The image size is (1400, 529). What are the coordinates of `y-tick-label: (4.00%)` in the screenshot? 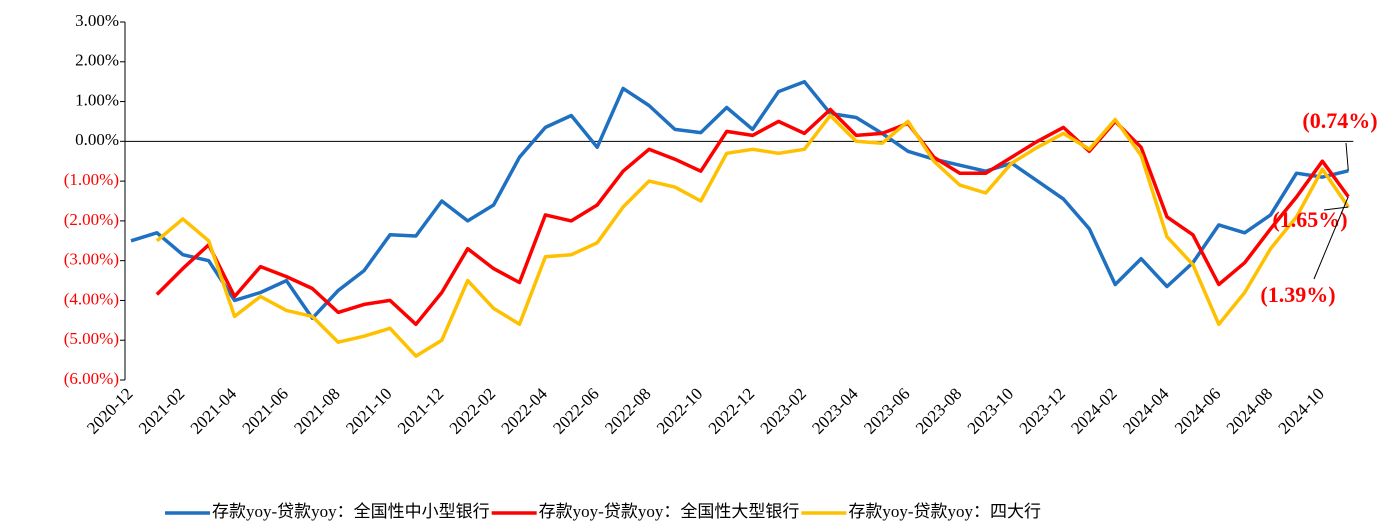 It's located at (91, 298).